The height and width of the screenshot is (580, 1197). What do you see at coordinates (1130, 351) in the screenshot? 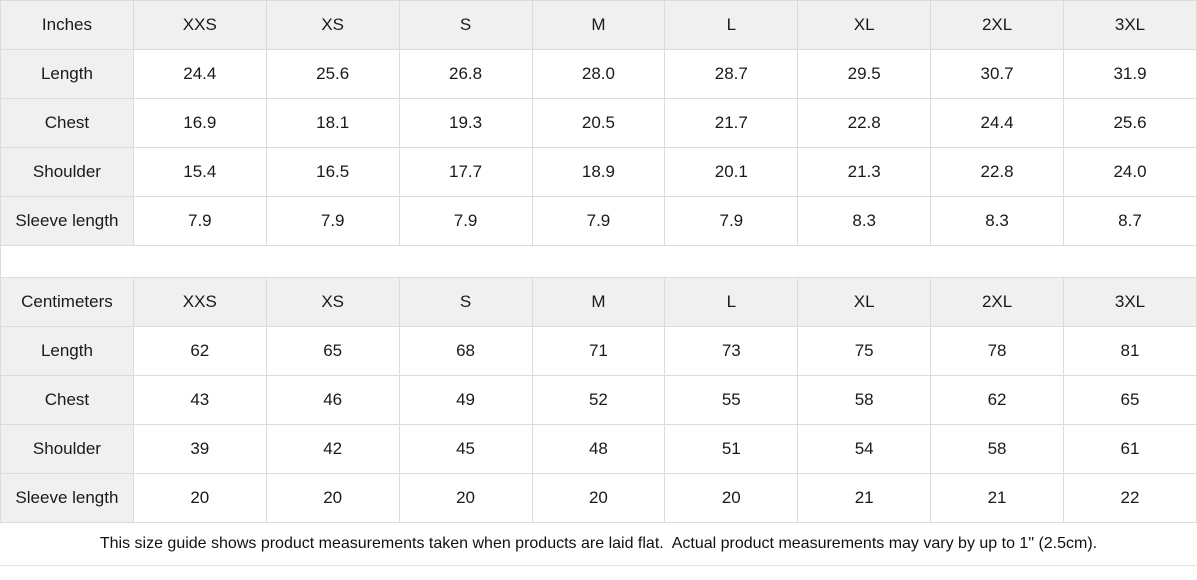
I see `measurement-value: 81` at bounding box center [1130, 351].